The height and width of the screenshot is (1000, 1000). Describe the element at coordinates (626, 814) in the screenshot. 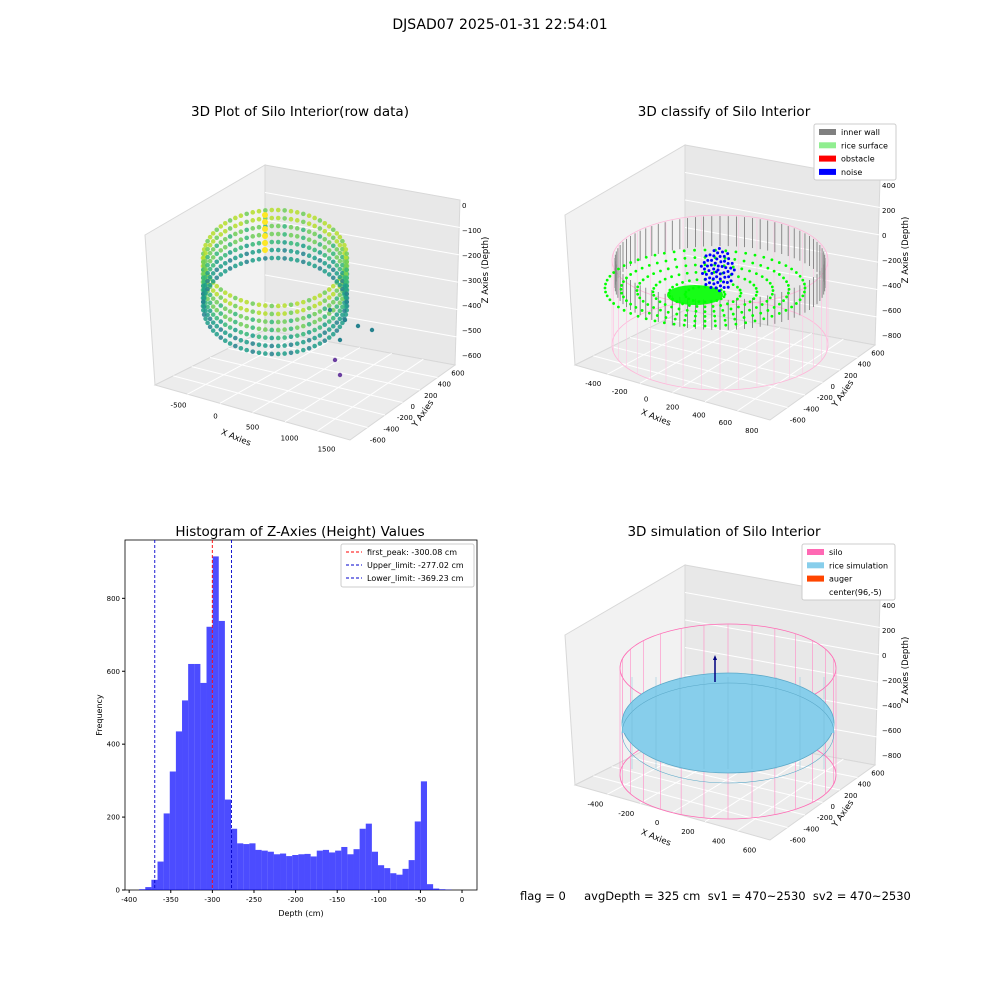

I see `p4-xtick: -200` at that location.